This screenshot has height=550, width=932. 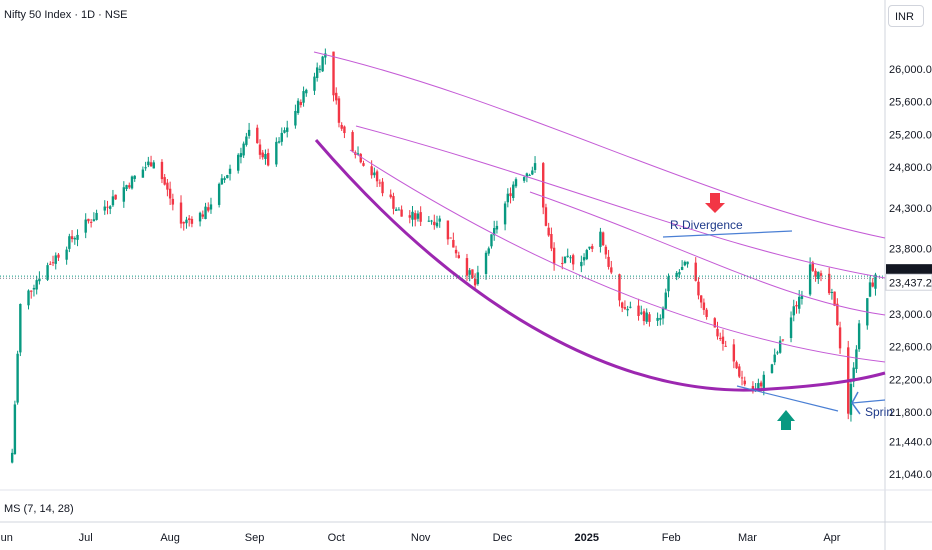 I want to click on y-tick-label: 24,300.00, so click(x=910, y=209).